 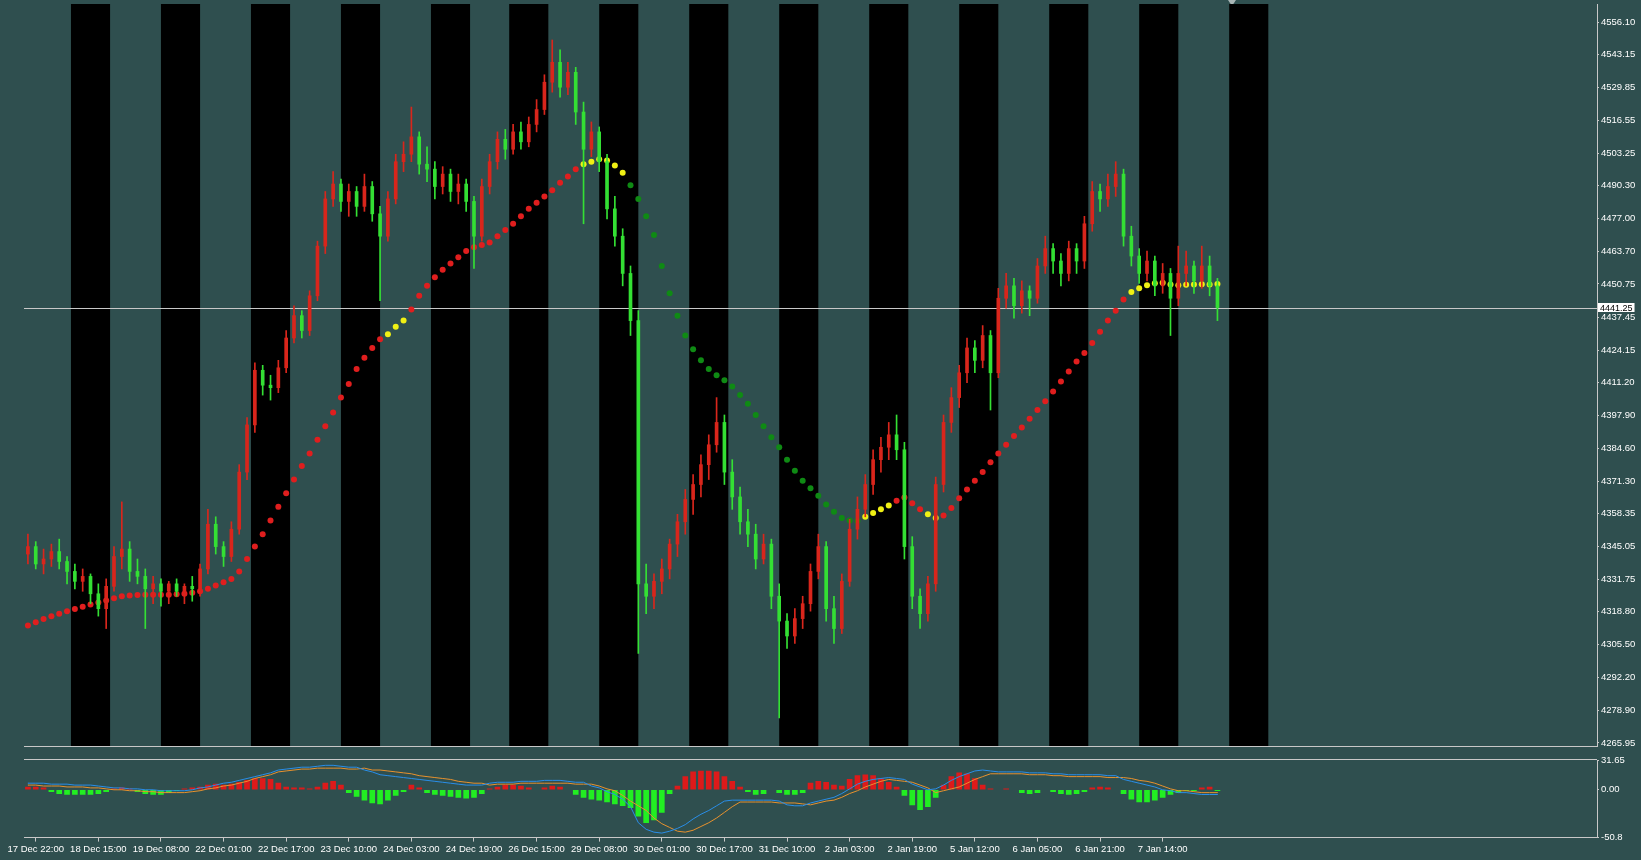 What do you see at coordinates (474, 848) in the screenshot?
I see `x-tick-label: 24 Dec 19:00` at bounding box center [474, 848].